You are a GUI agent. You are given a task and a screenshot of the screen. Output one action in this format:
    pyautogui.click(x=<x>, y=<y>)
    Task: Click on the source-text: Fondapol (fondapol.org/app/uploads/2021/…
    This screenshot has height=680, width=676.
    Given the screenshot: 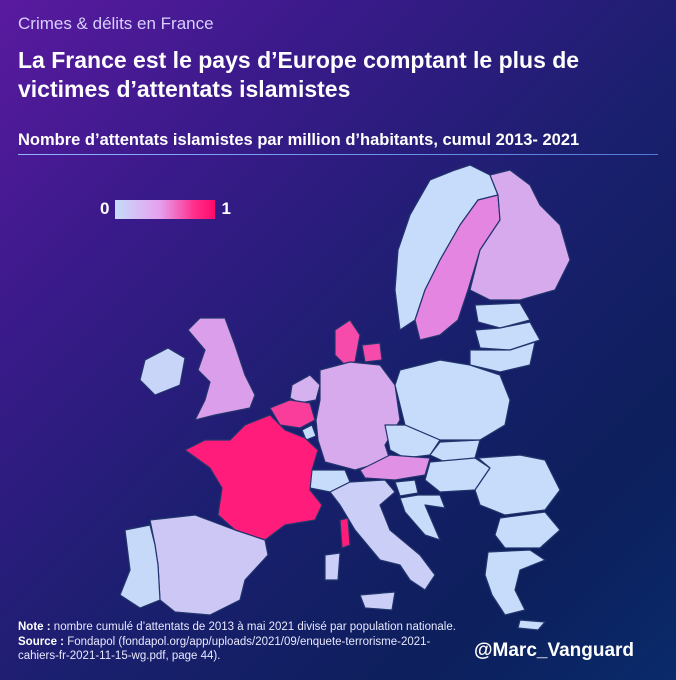 What is the action you would take?
    pyautogui.click(x=224, y=649)
    